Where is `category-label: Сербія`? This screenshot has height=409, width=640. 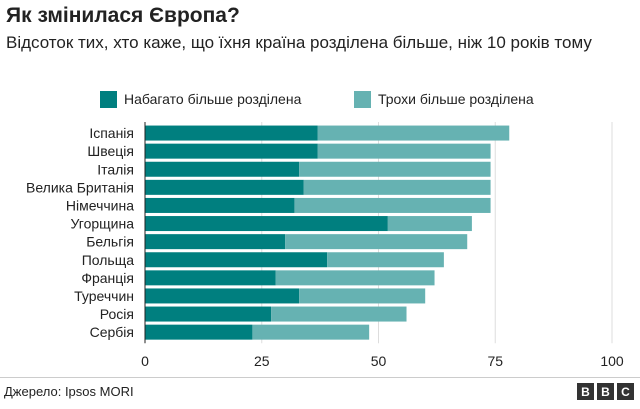
category-label: Сербія is located at coordinates (112, 332).